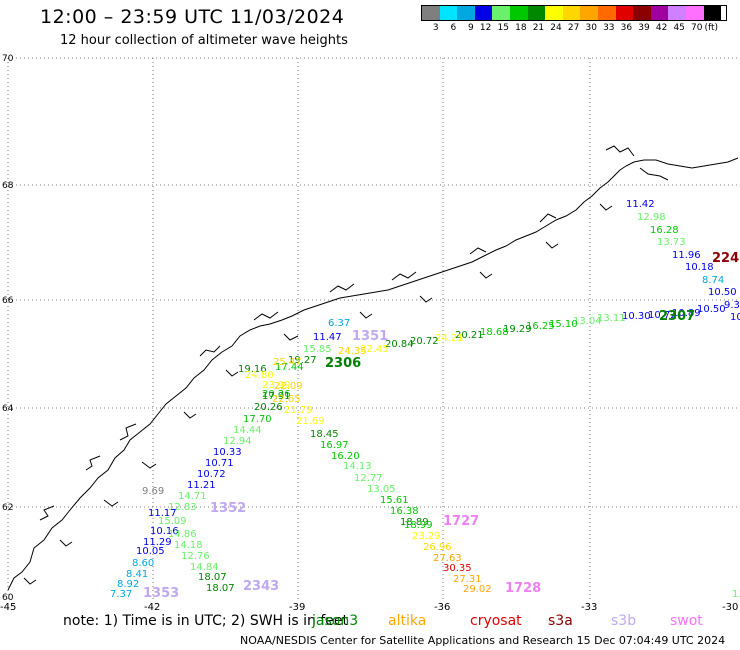 The height and width of the screenshot is (650, 740). Describe the element at coordinates (137, 574) in the screenshot. I see `wave-height-label: 8.41` at that location.